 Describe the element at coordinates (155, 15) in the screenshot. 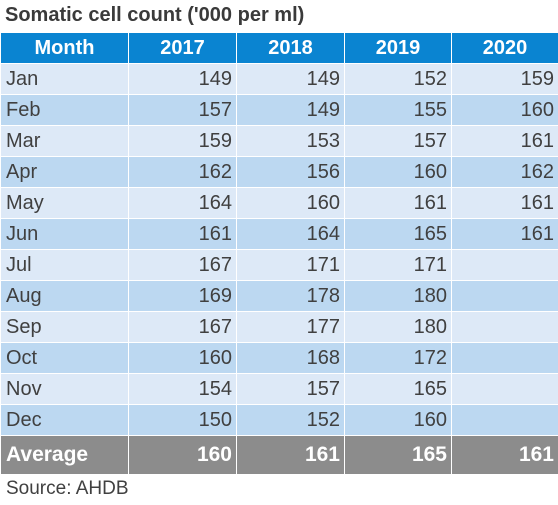

I see `table-title: Somatic cell count ('000 per ml)` at that location.